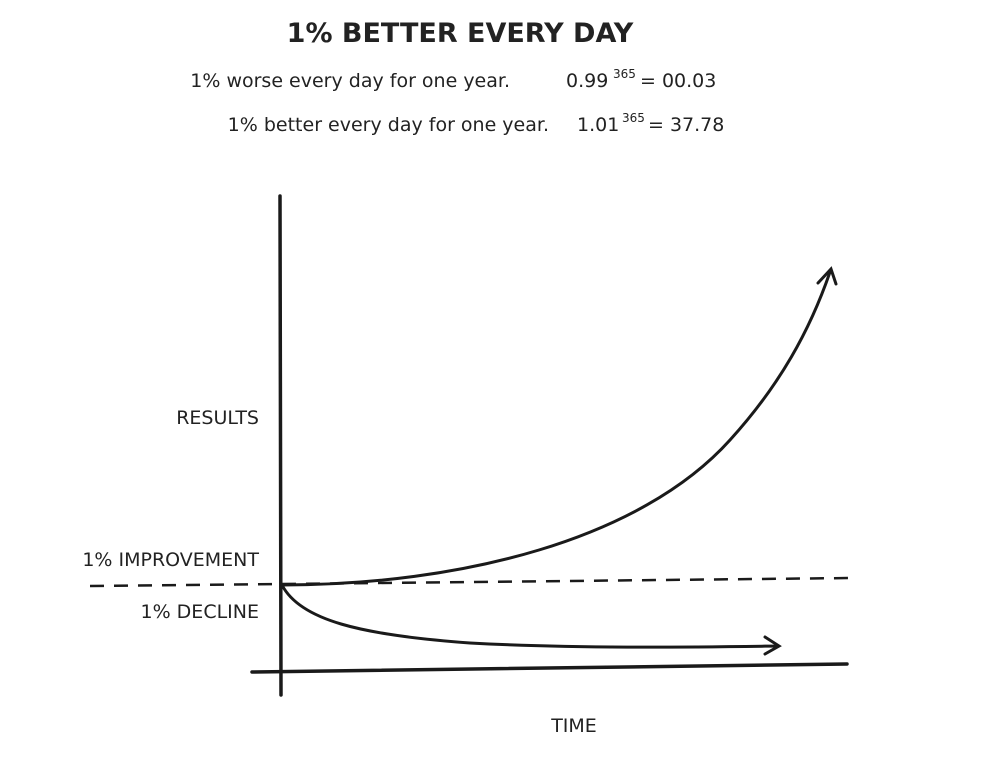  Describe the element at coordinates (217, 418) in the screenshot. I see `y-axis-label: RESULTS` at that location.